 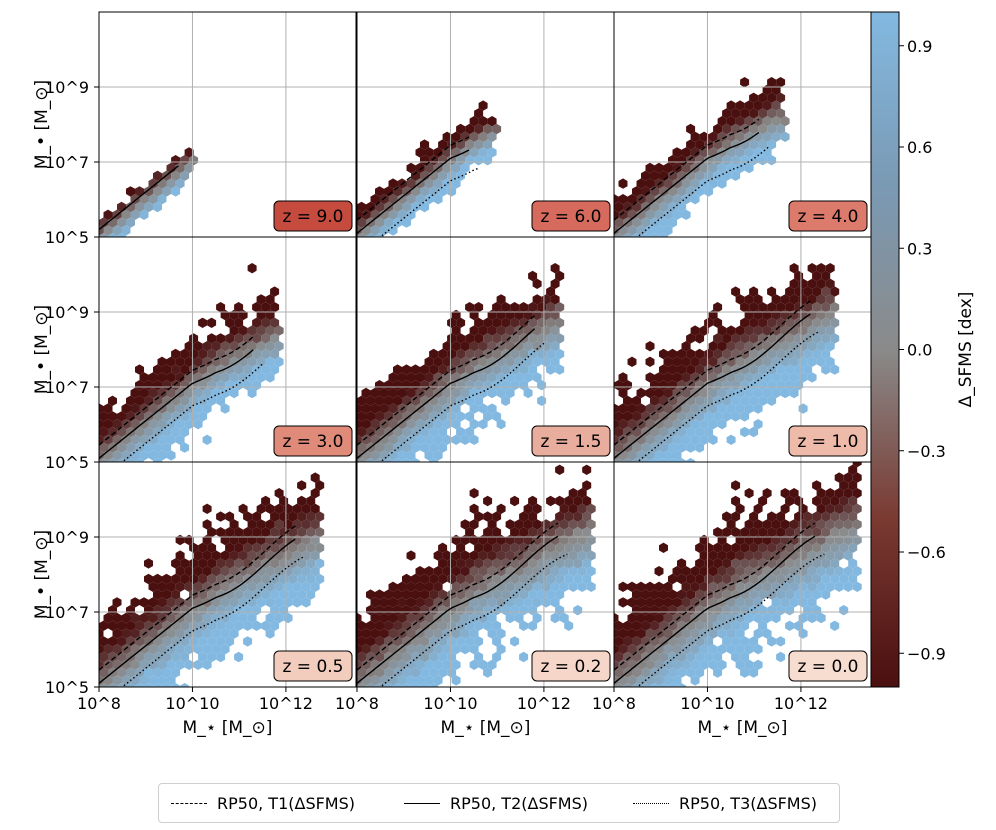 What do you see at coordinates (729, 616) in the screenshot?
I see `hexbin-layer` at bounding box center [729, 616].